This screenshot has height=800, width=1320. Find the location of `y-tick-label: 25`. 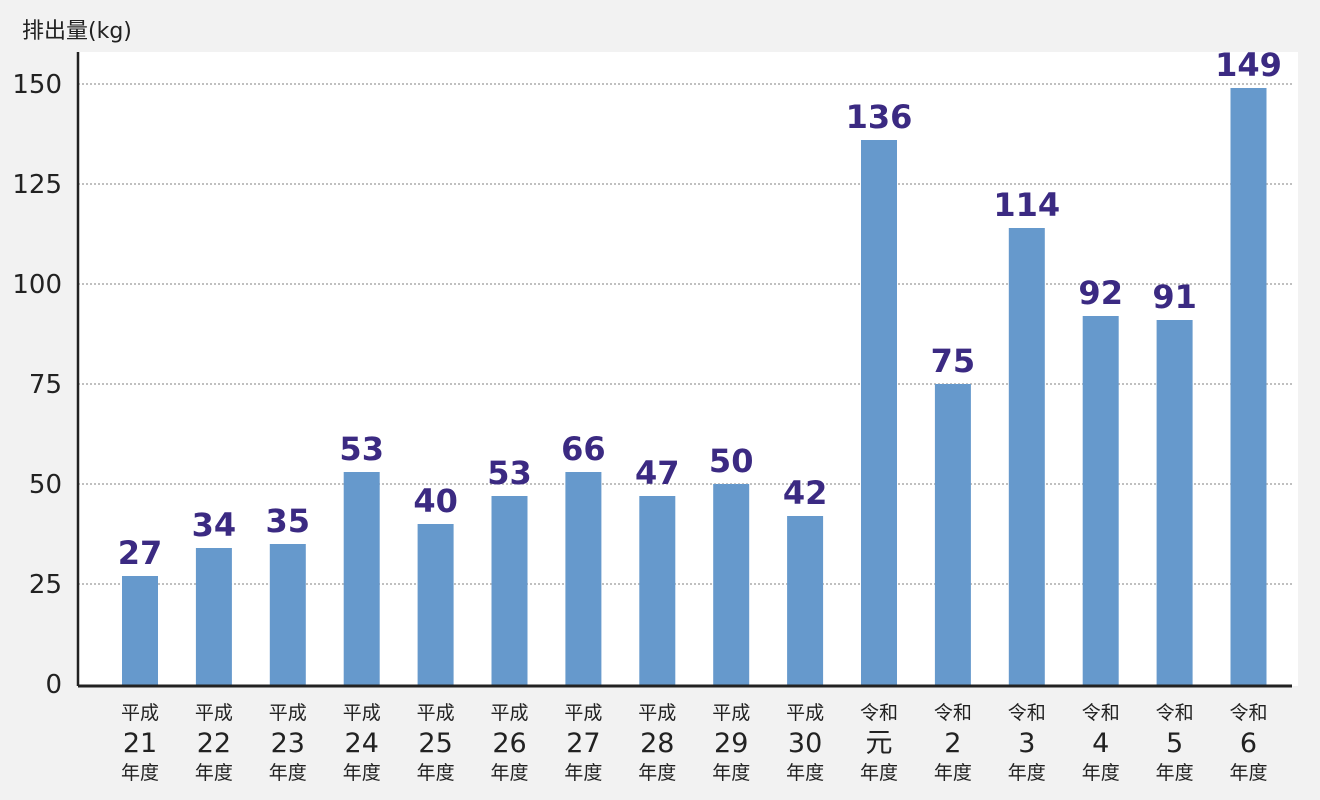

y-tick-label: 25 is located at coordinates (45, 585).